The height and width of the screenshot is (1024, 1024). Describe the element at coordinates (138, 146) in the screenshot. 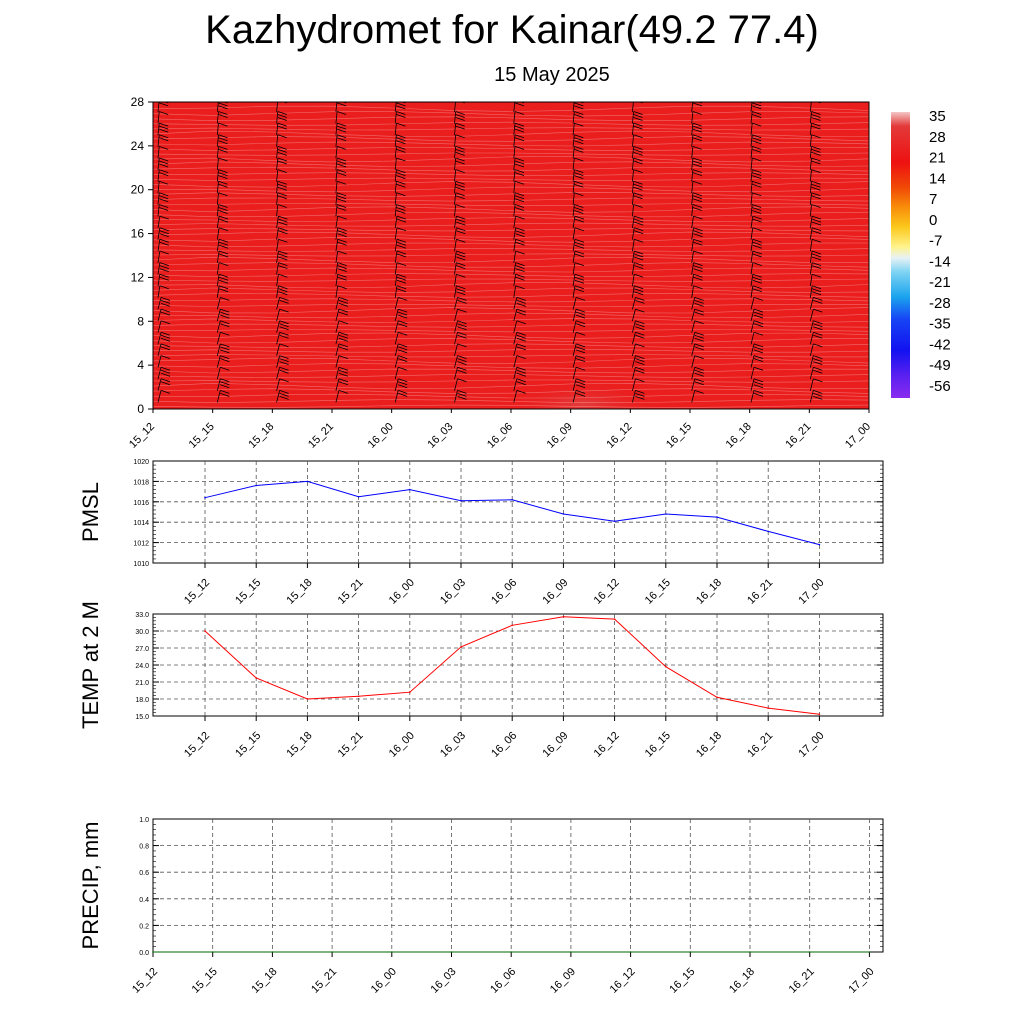

I see `y-tick-label: 24` at that location.